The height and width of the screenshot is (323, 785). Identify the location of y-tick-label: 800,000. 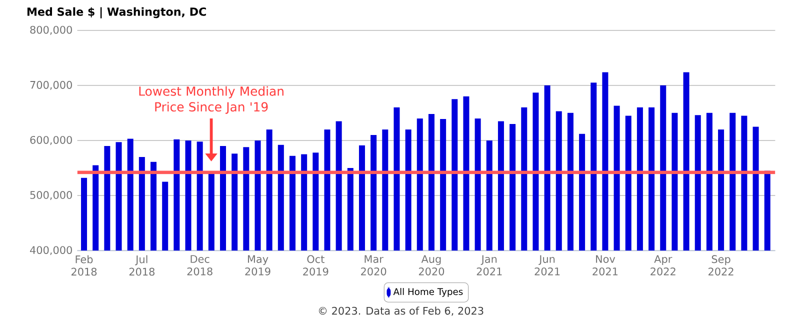
(51, 30).